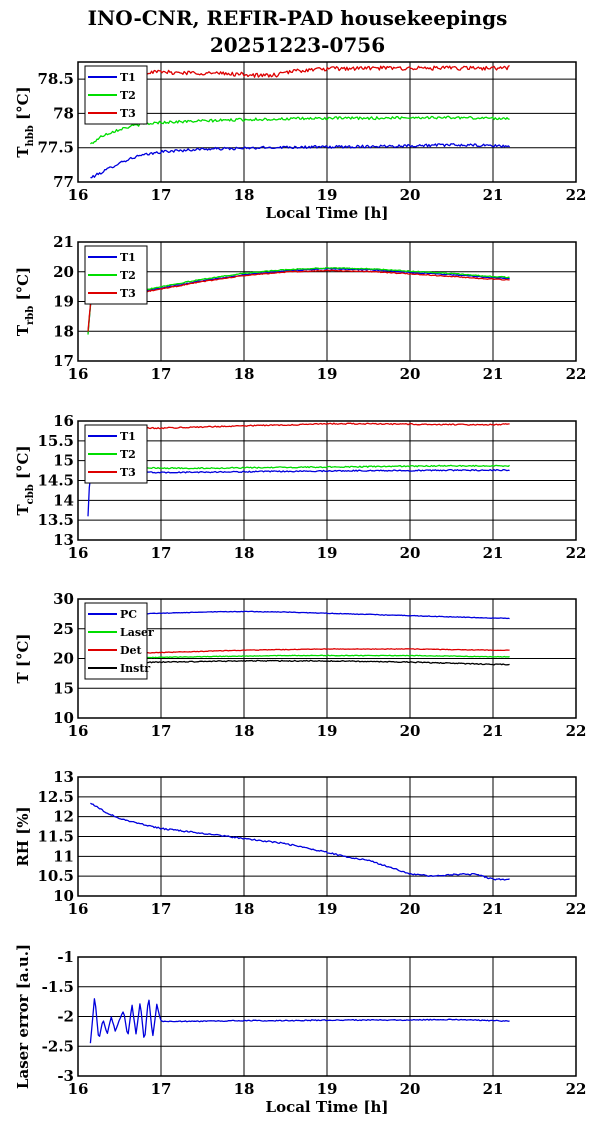  What do you see at coordinates (128, 257) in the screenshot?
I see `chart-2-legend-label: T1` at bounding box center [128, 257].